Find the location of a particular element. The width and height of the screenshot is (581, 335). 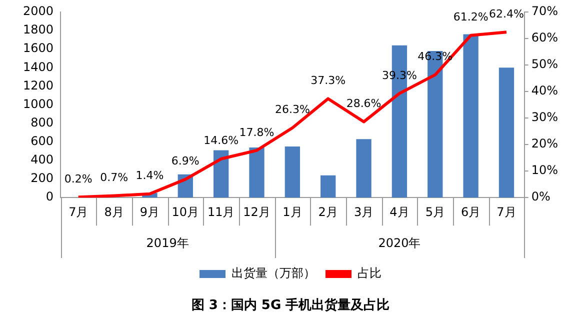

y2-tick-label: 60% is located at coordinates (544, 37).